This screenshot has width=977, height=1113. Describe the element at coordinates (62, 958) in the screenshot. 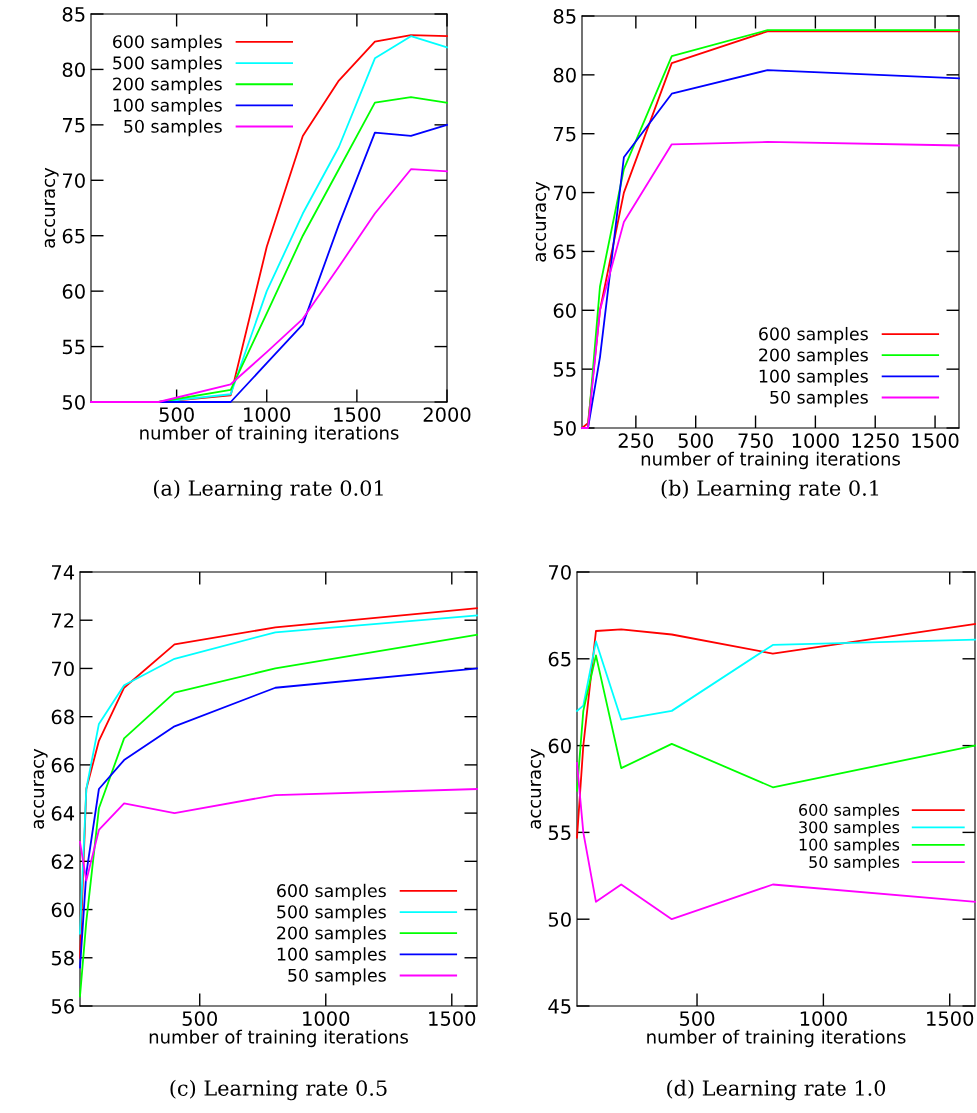

I see `y-tick-label: 58` at that location.